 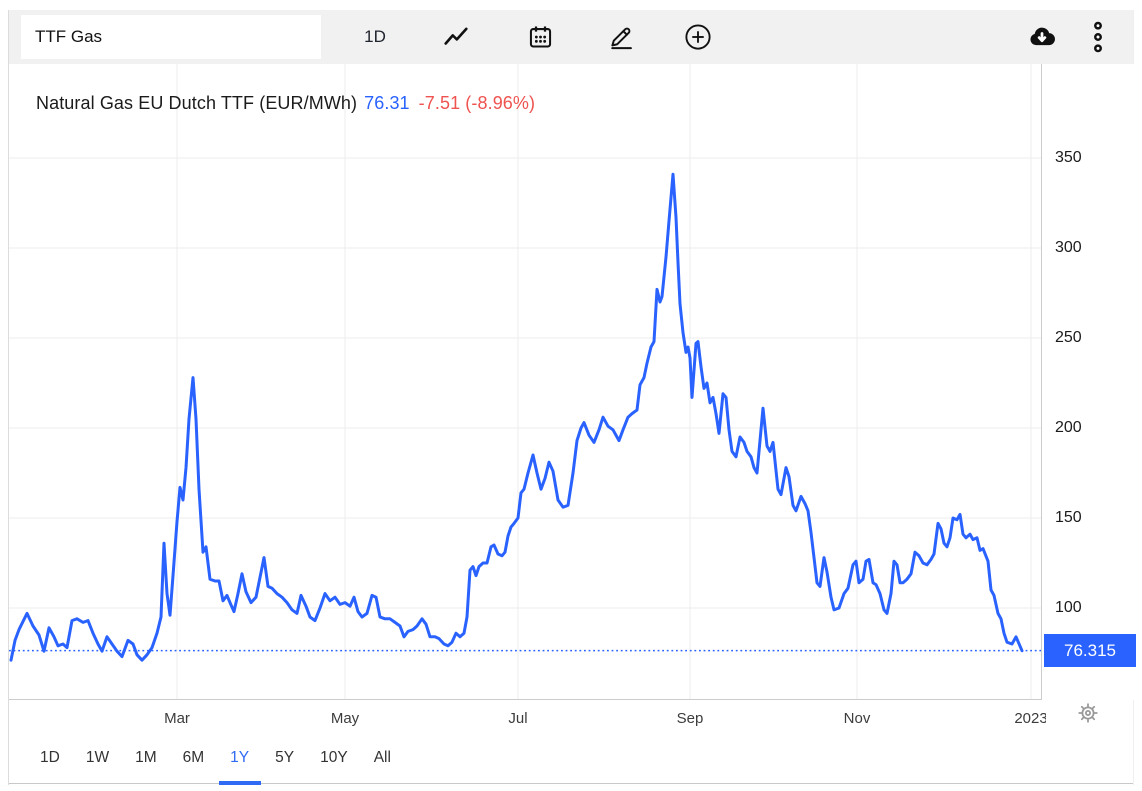 I want to click on range-button-1w: 1W, so click(x=97, y=758).